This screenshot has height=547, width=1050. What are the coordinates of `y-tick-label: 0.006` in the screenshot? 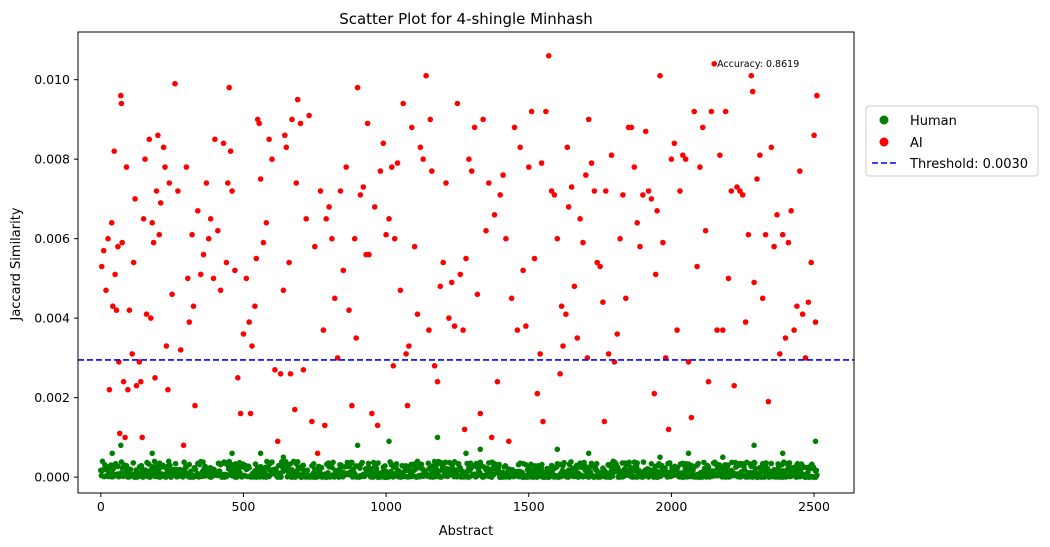 It's located at (52, 238).